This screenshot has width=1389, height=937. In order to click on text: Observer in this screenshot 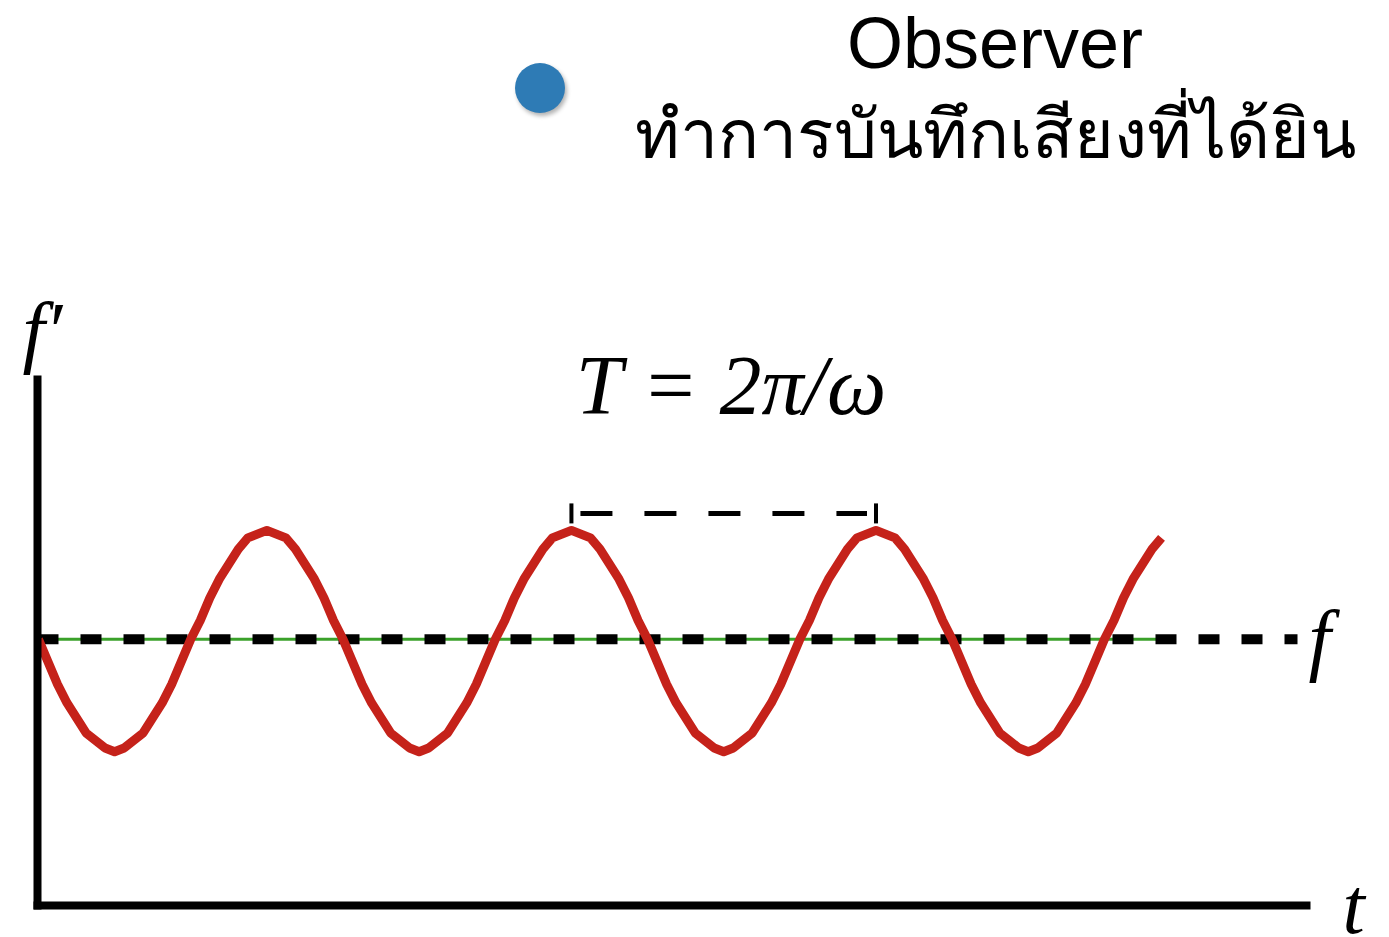, I will do `click(995, 43)`.